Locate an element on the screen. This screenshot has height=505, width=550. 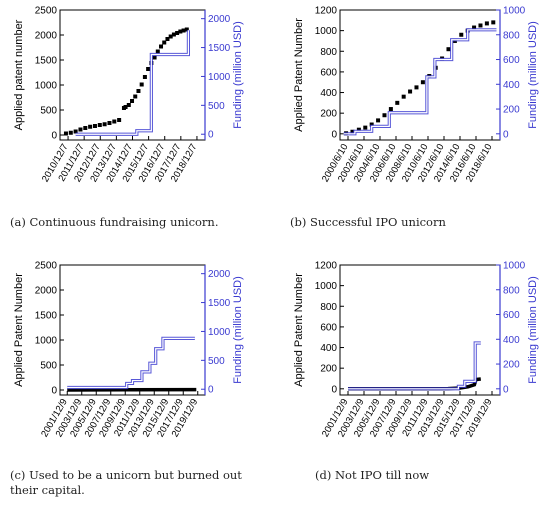
y-tick-label: 2000 is located at coordinates (46, 36).